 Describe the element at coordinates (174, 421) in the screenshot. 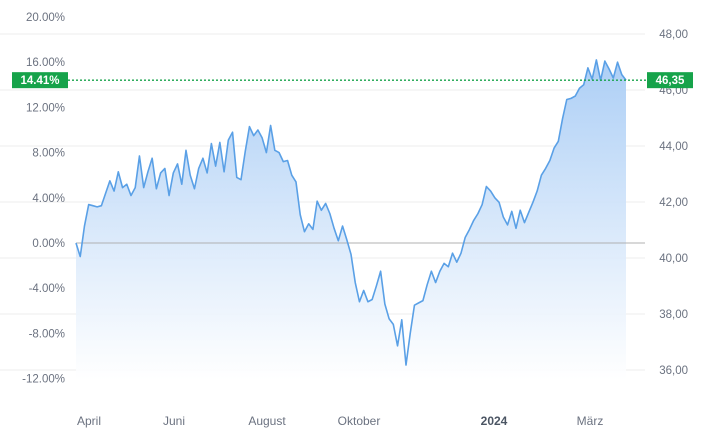

I see `x-tick-label: Juni` at that location.